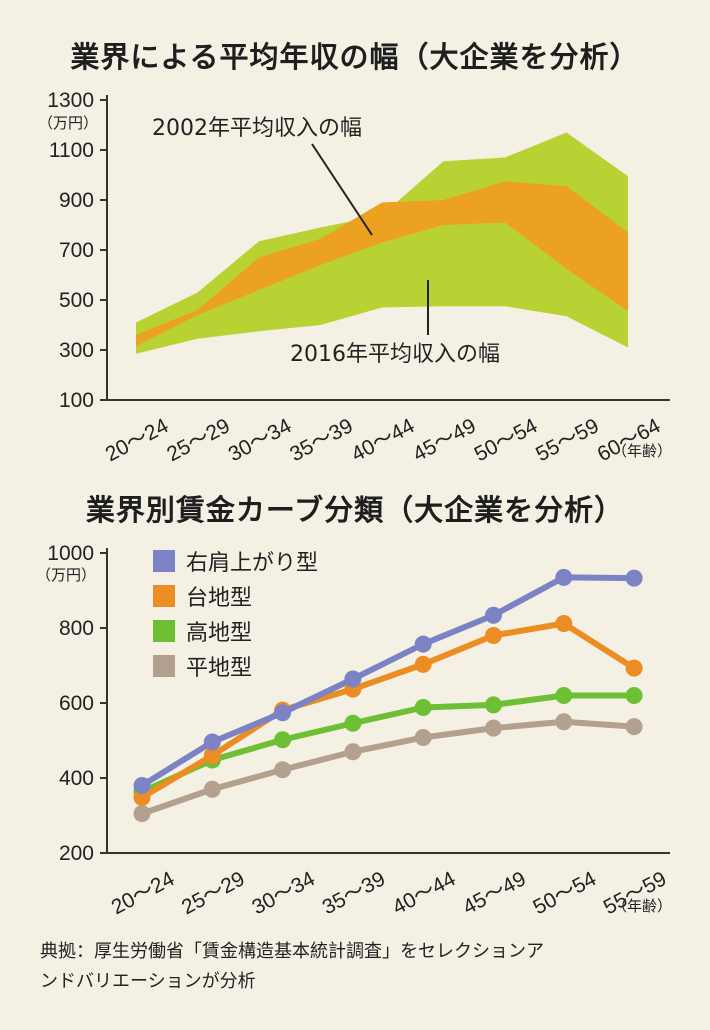 The image size is (710, 1030). I want to click on source-line-1: 典拠：厚生労働省「賃金構造基本統計調査」をセレクションア, so click(292, 951).